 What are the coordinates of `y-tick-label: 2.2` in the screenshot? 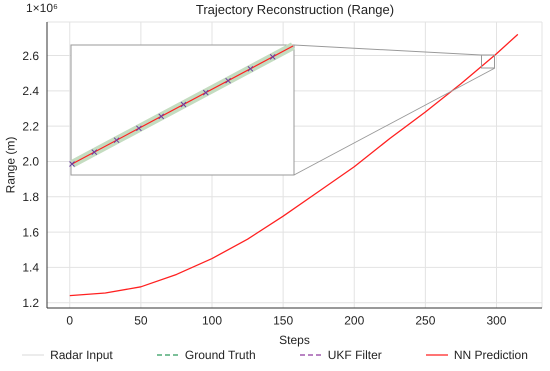 It's located at (31, 126).